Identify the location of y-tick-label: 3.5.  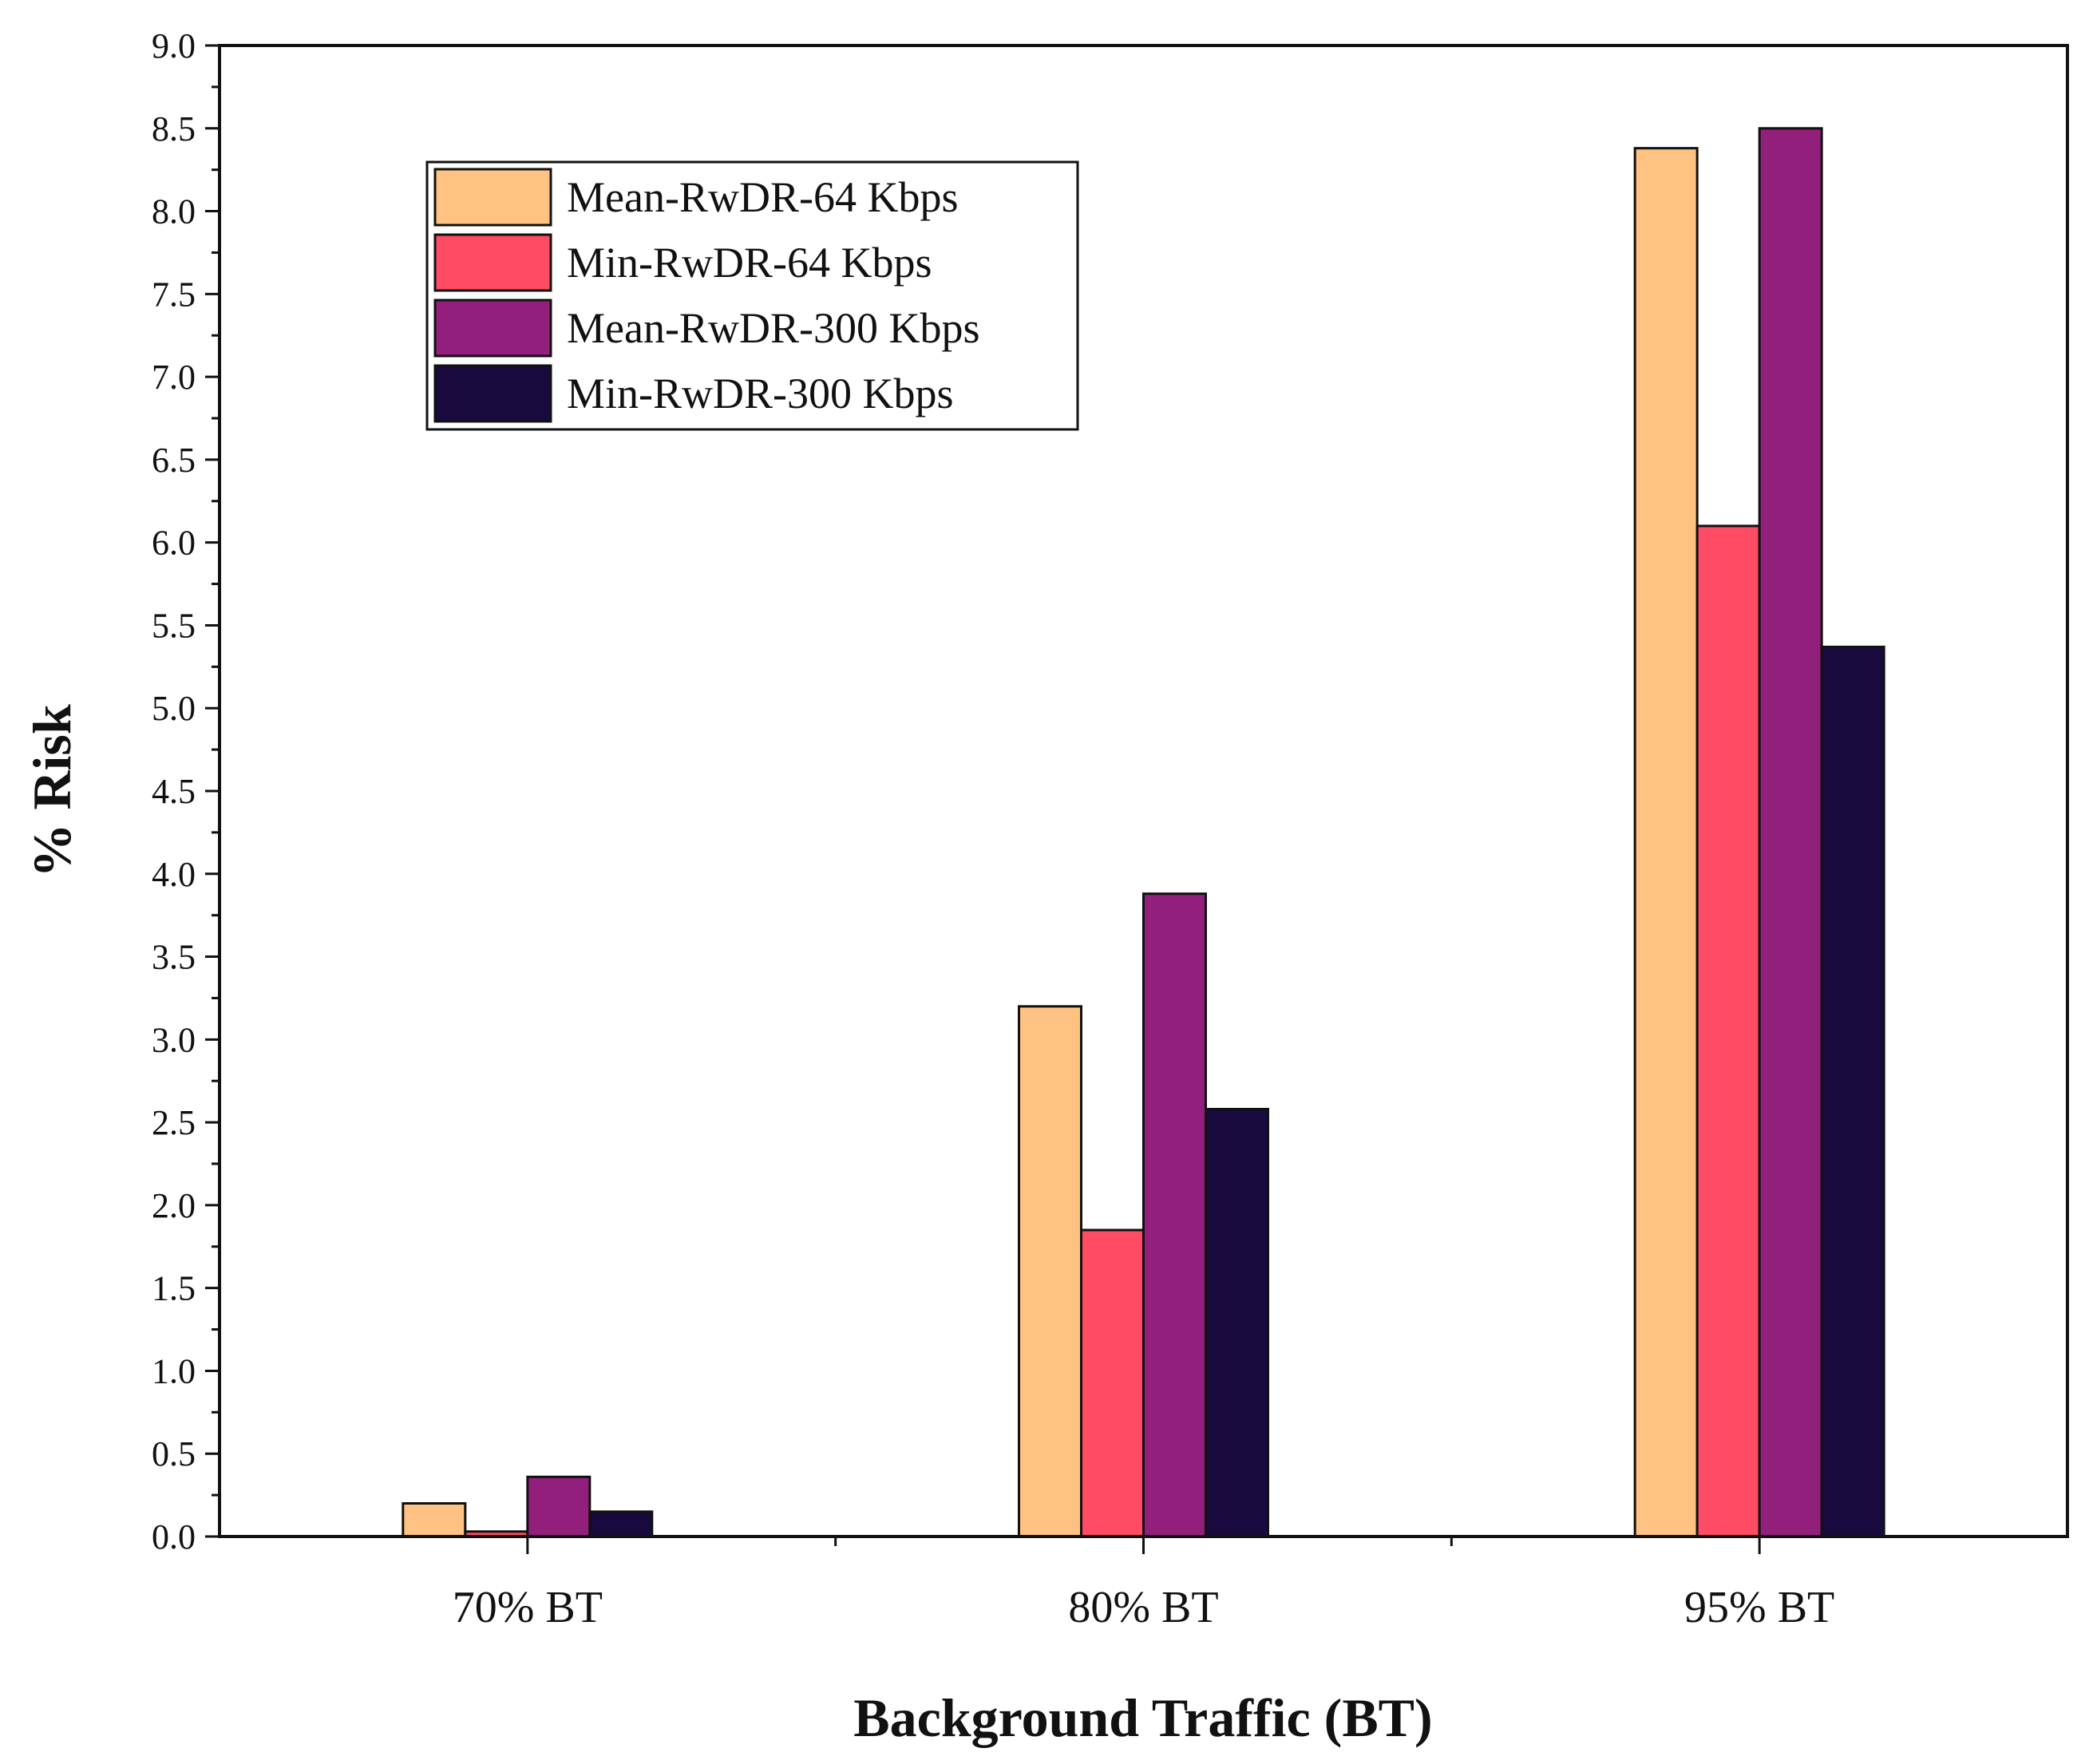
(174, 958).